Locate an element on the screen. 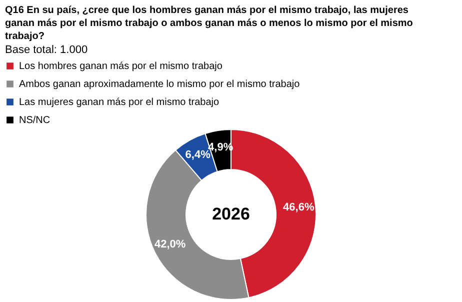 The height and width of the screenshot is (302, 462). legend-label: Las mujeres ganan más por el mismo trabajo is located at coordinates (119, 102).